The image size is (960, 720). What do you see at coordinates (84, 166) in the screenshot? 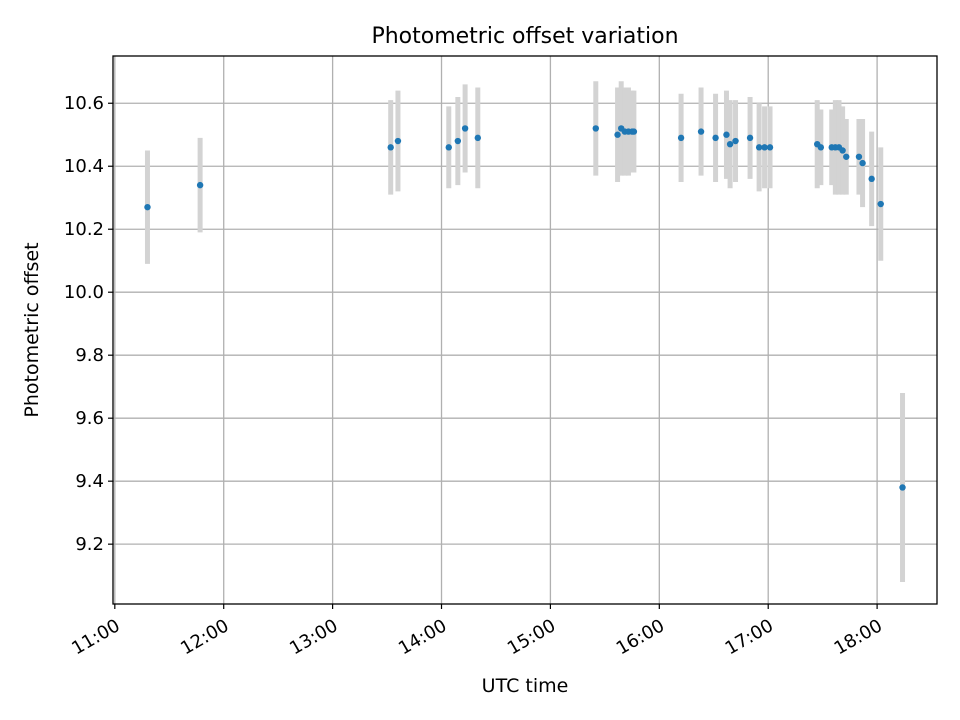
I see `y-tick-label: 10.4` at bounding box center [84, 166].